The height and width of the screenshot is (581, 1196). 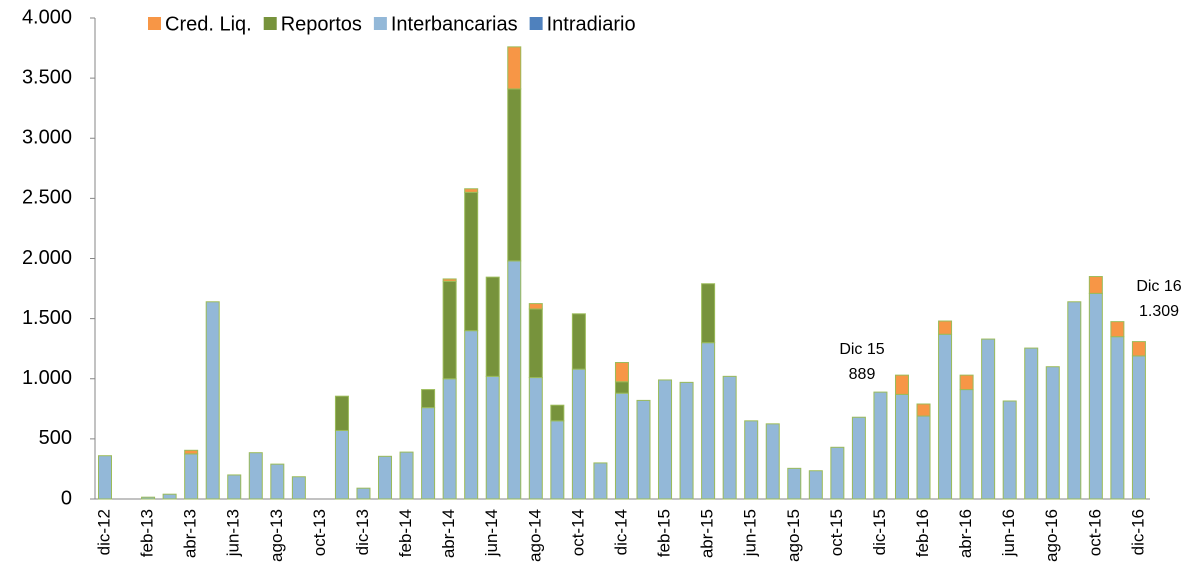 I want to click on x-tick-label: oct-15, so click(x=836, y=532).